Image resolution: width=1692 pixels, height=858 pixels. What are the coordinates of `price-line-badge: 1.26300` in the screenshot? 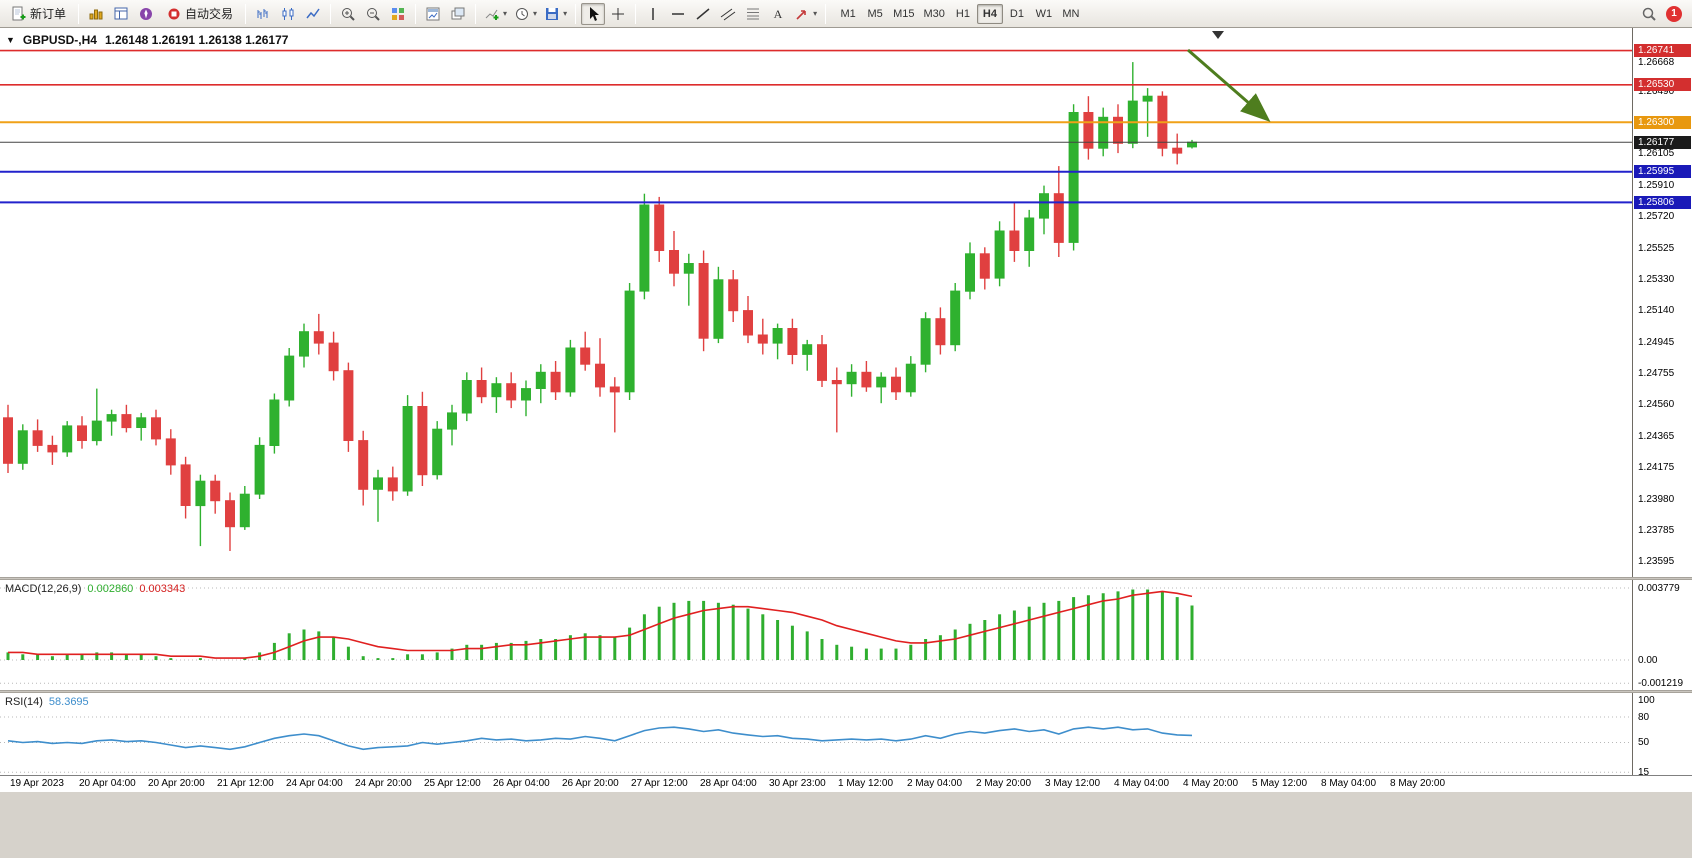 It's located at (1662, 122).